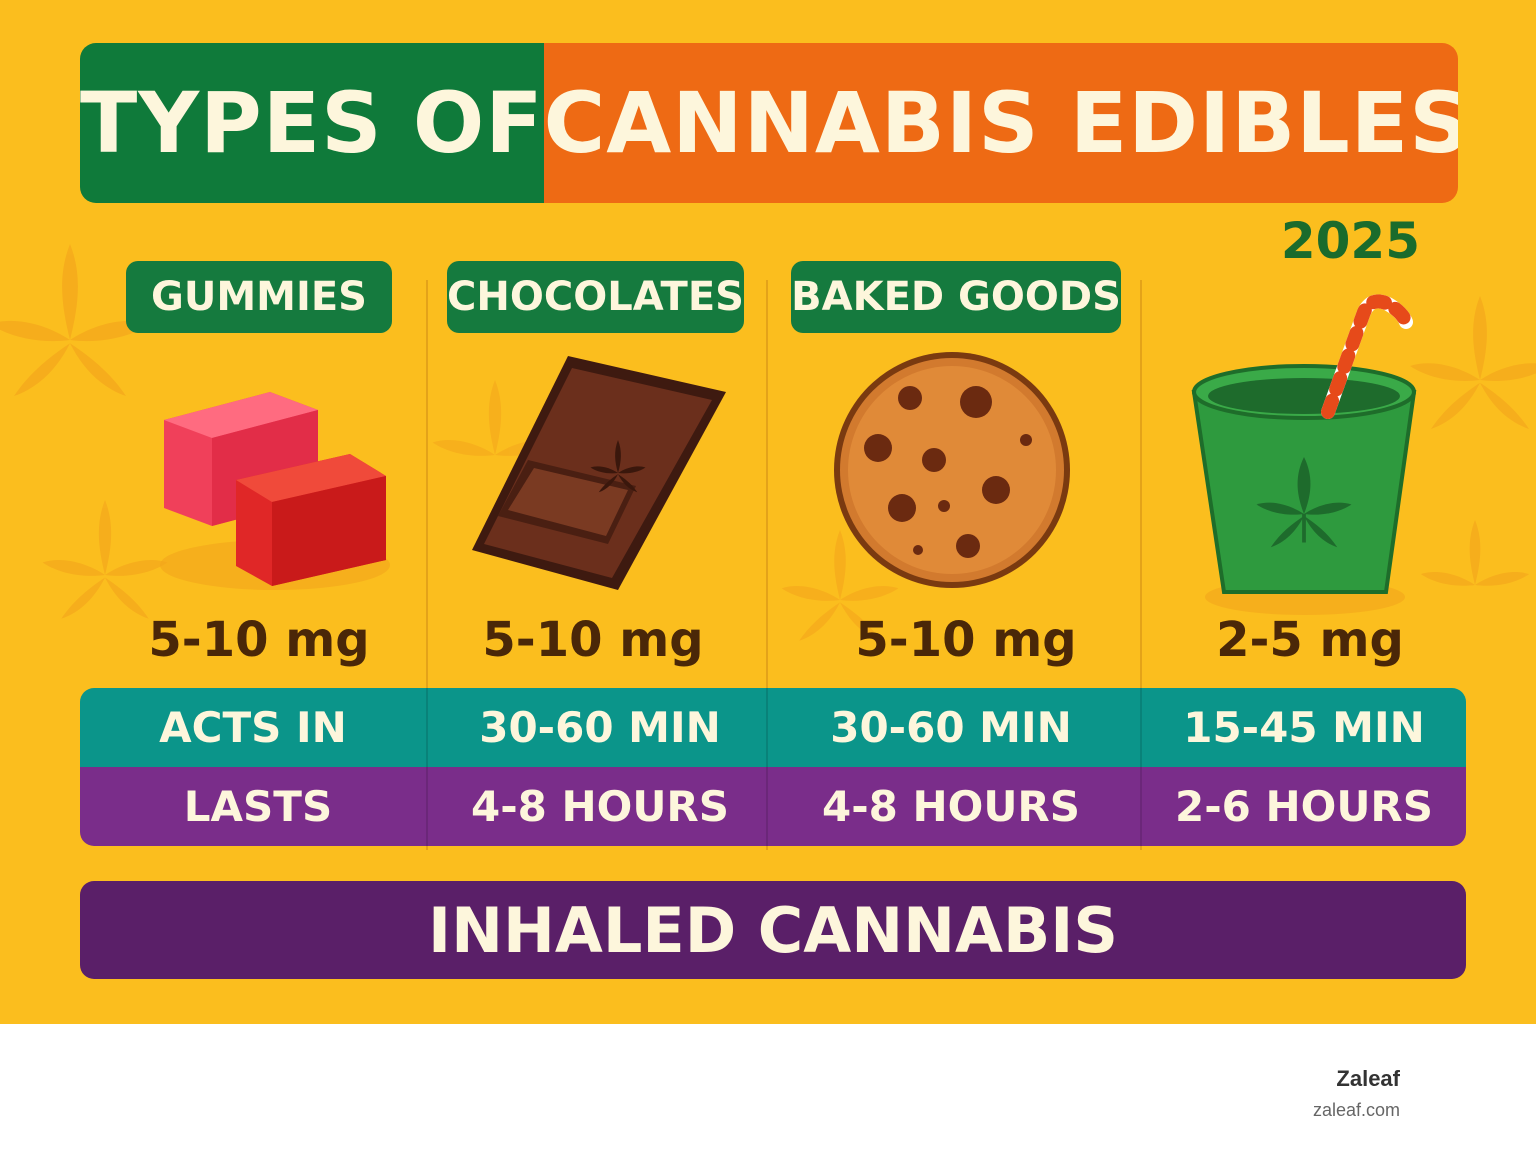 The height and width of the screenshot is (1154, 1536). What do you see at coordinates (1304, 727) in the screenshot?
I see `table-cell: 15-45 MIN` at bounding box center [1304, 727].